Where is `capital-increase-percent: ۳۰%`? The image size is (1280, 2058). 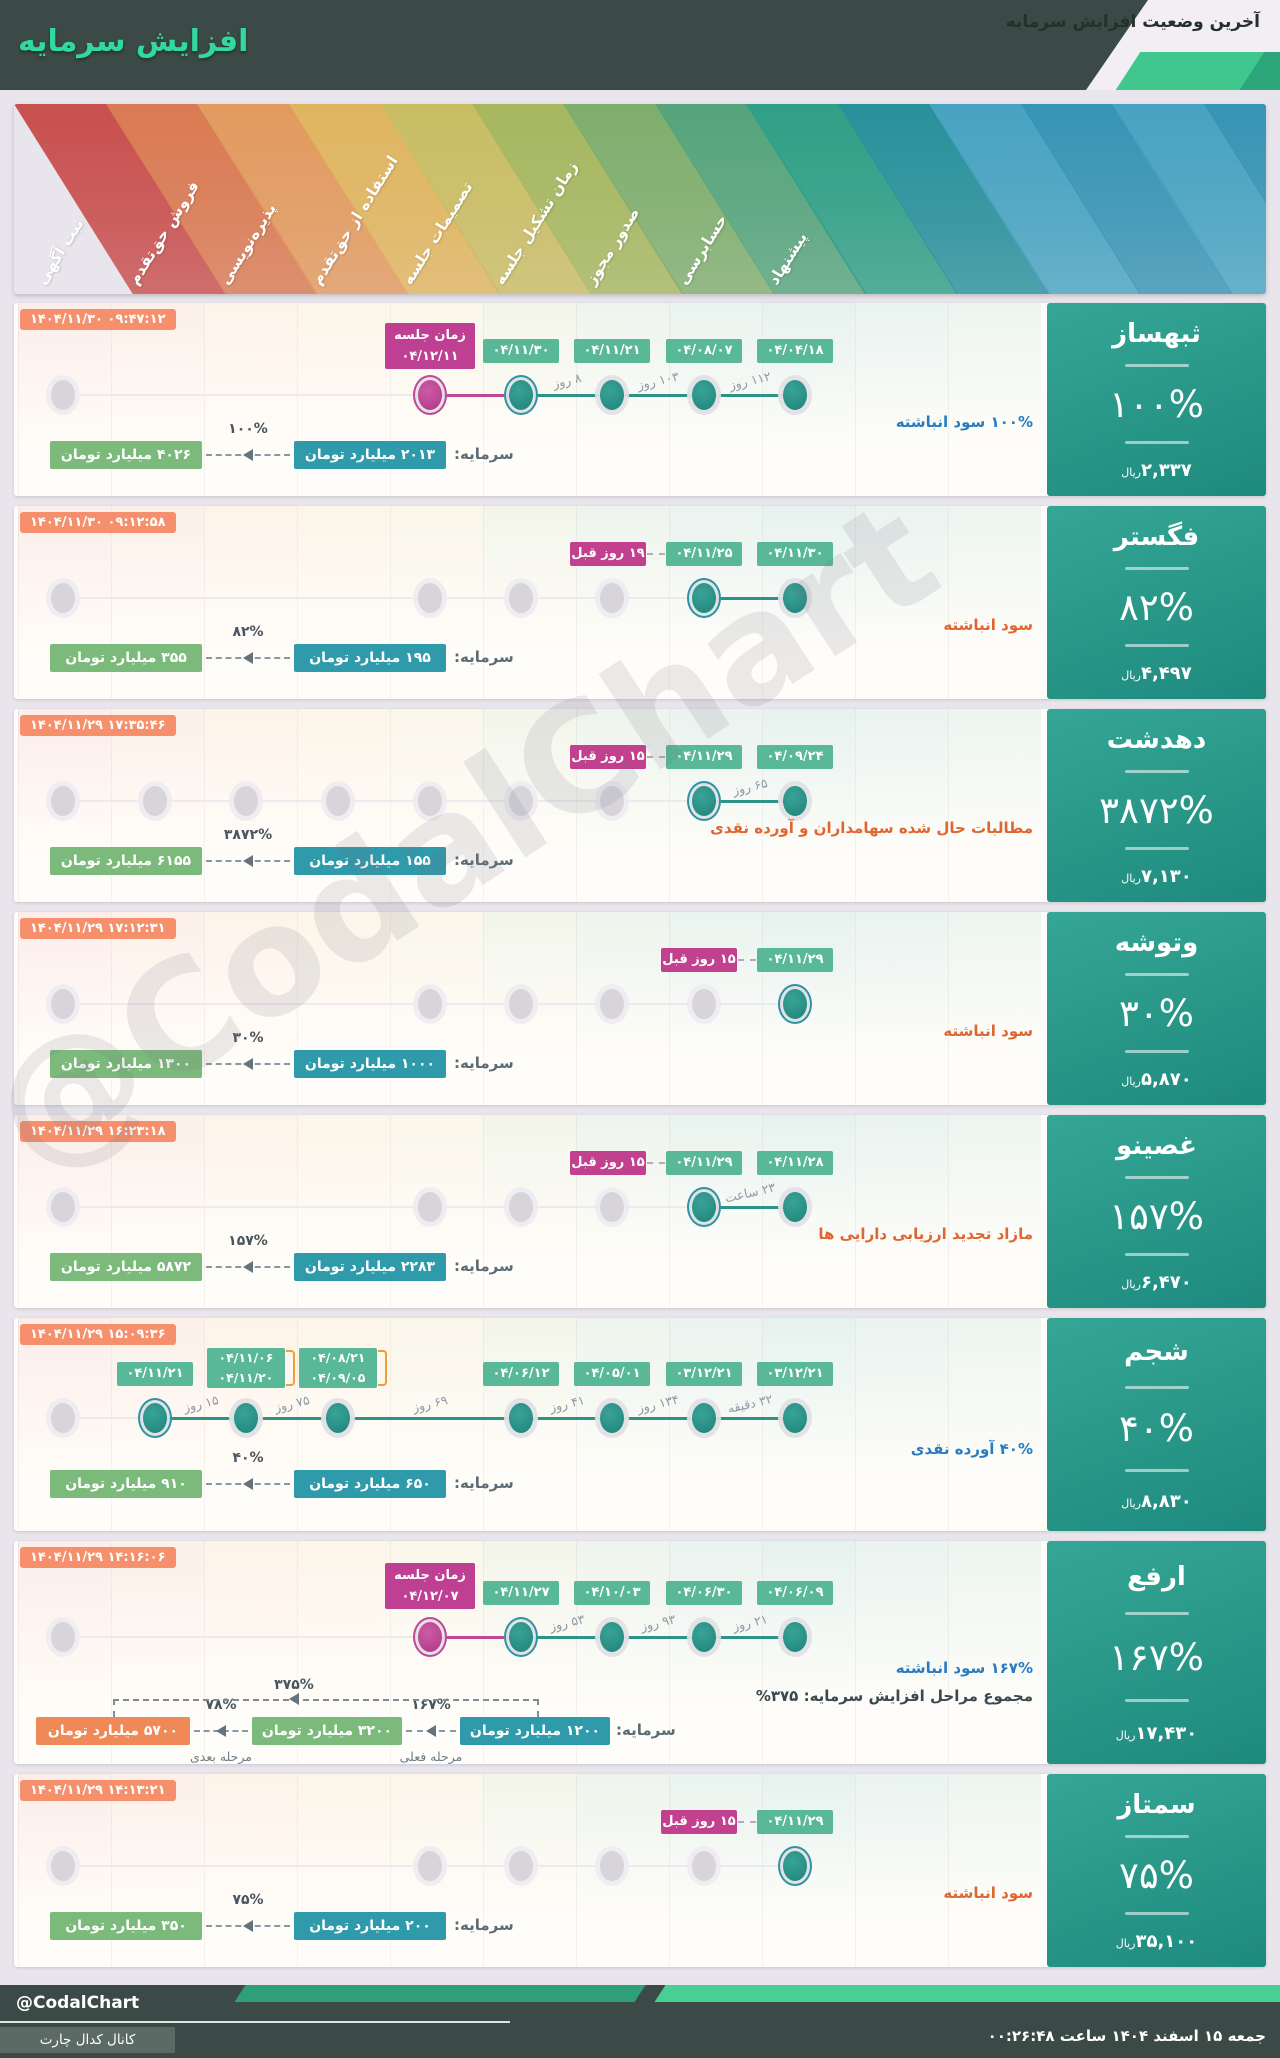 capital-increase-percent: ۳۰% is located at coordinates (248, 1038).